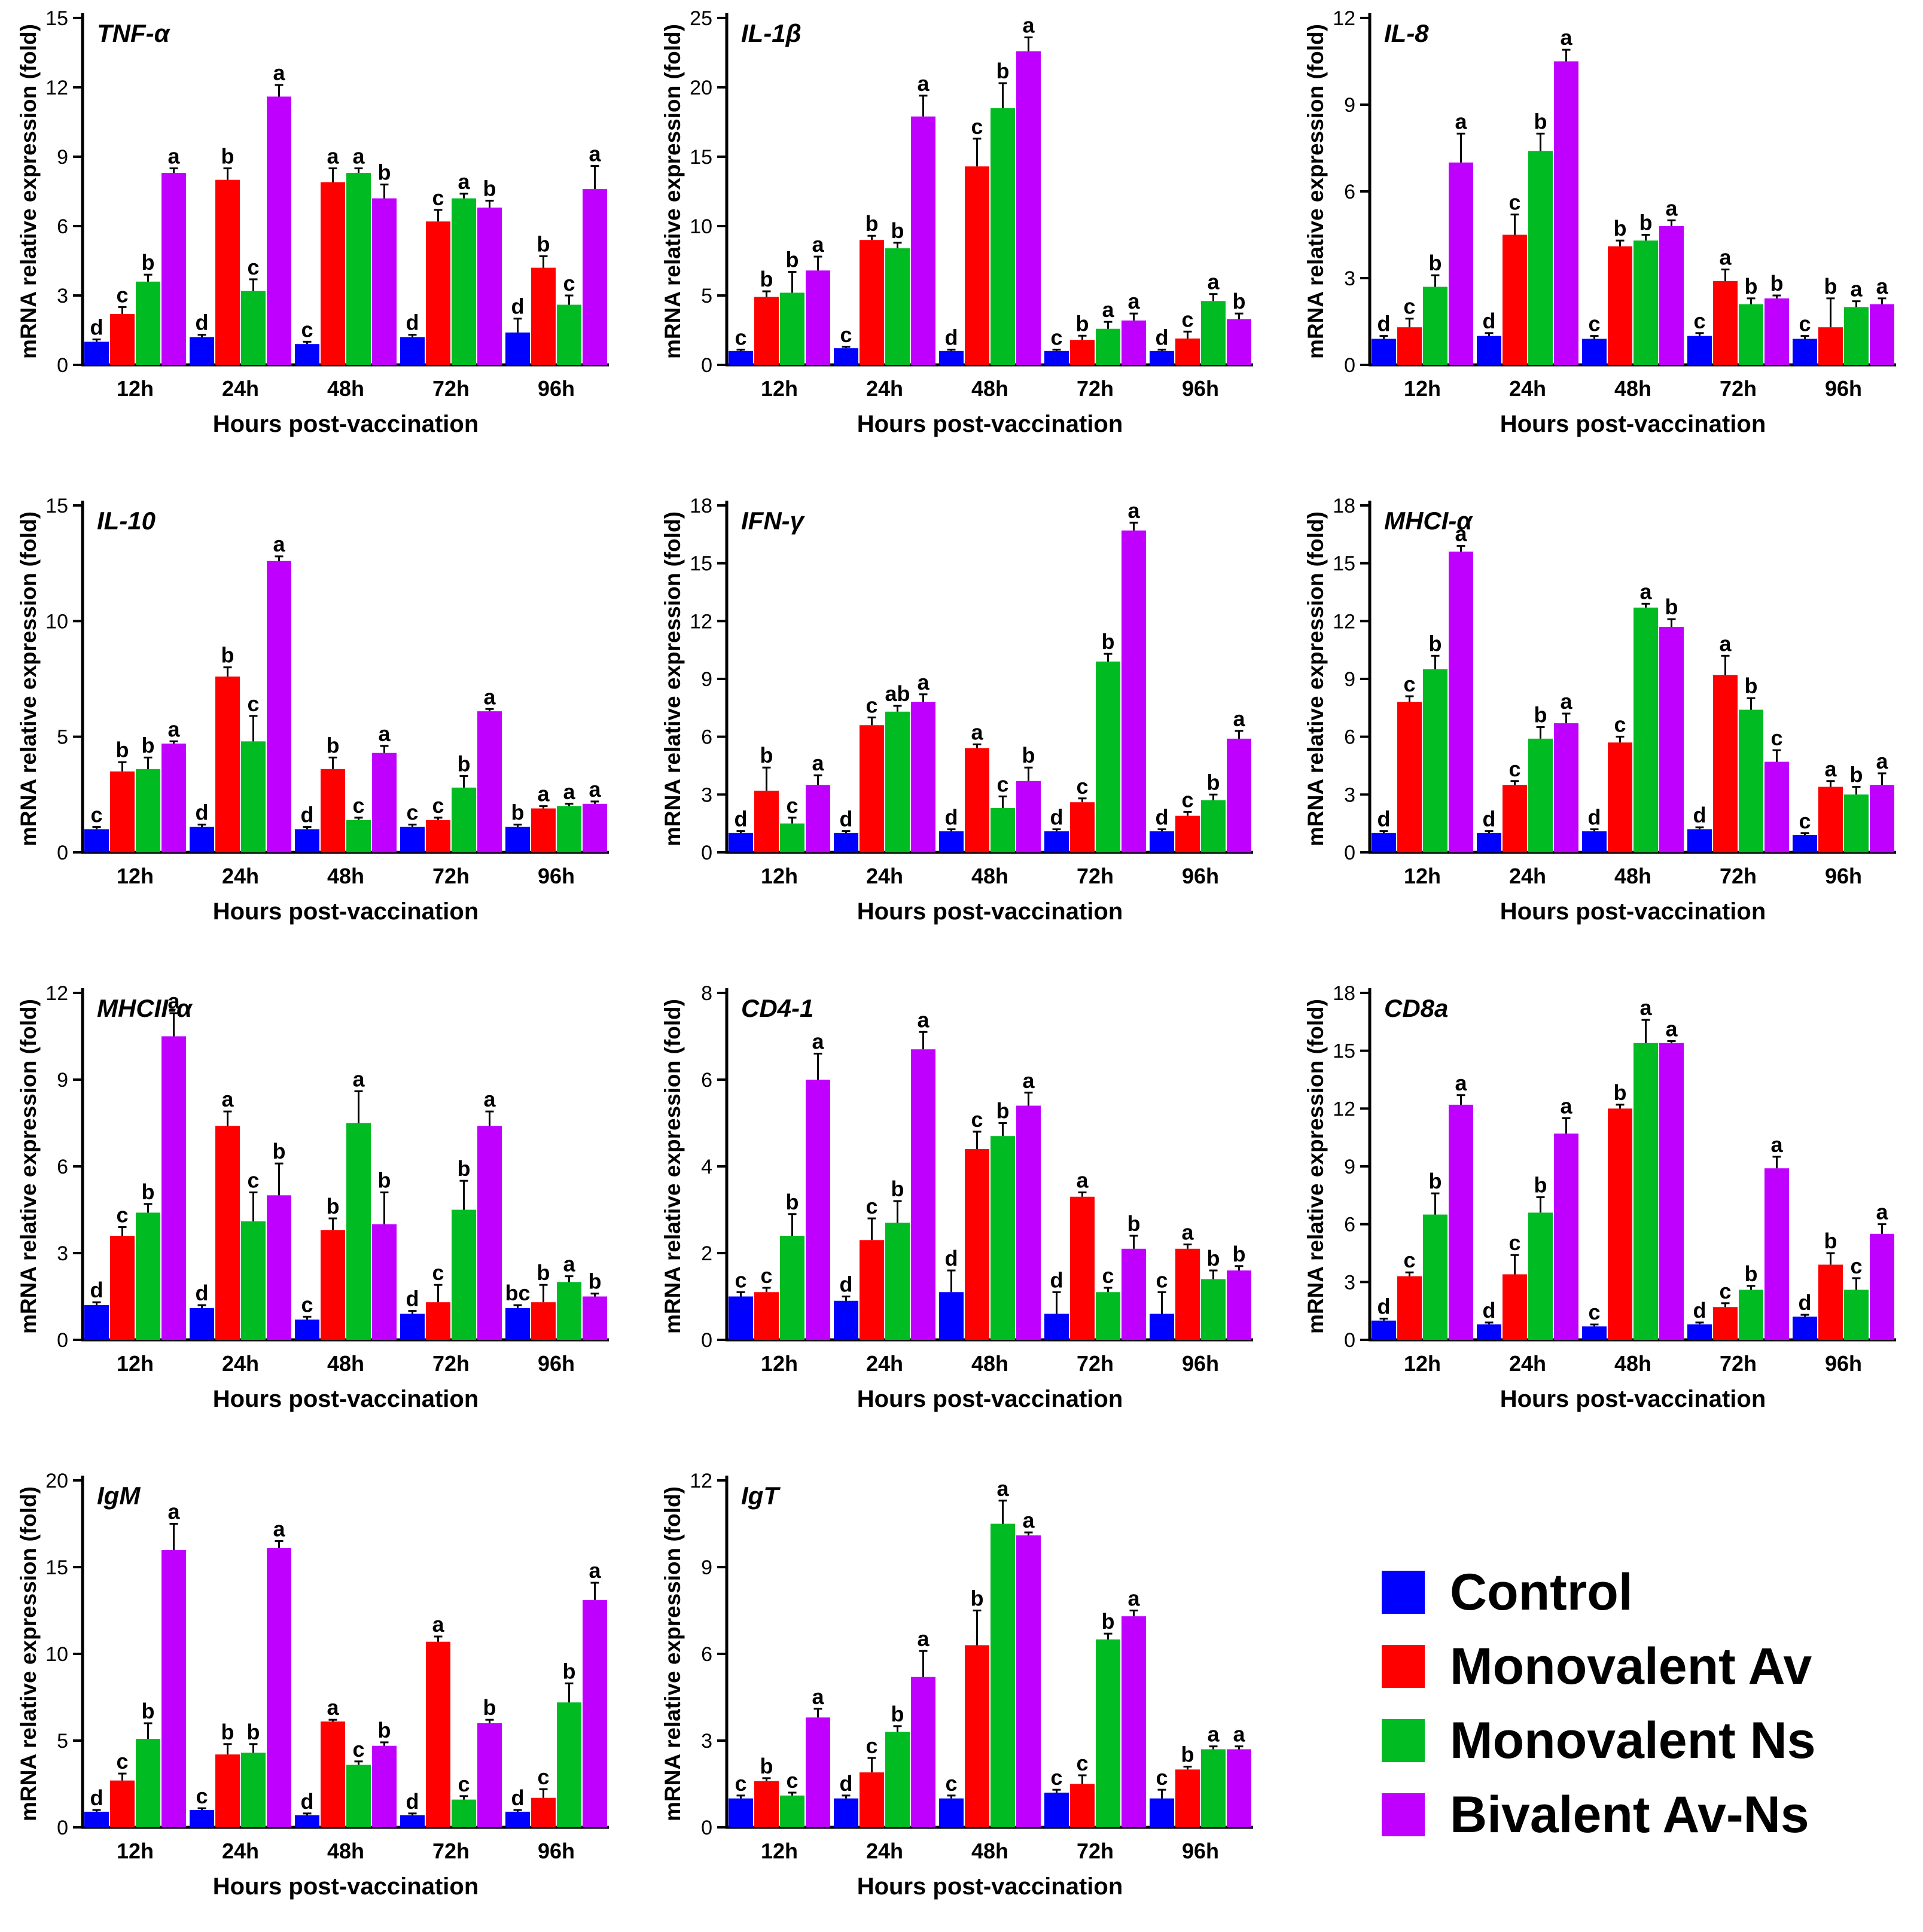  I want to click on cd8a-x-tick-label: 72h, so click(1738, 1363).